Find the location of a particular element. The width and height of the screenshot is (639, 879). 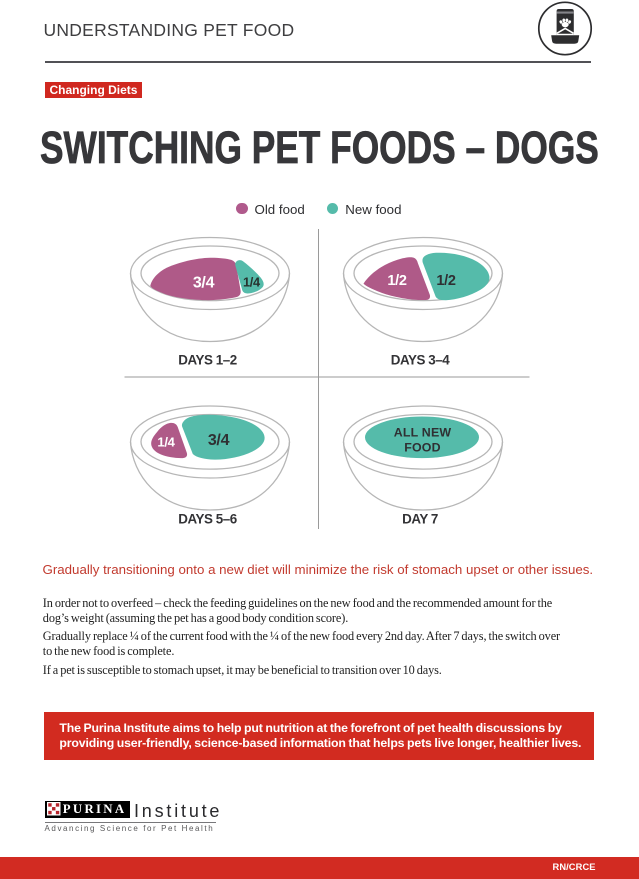

svg-text: ALL NEW is located at coordinates (423, 433).